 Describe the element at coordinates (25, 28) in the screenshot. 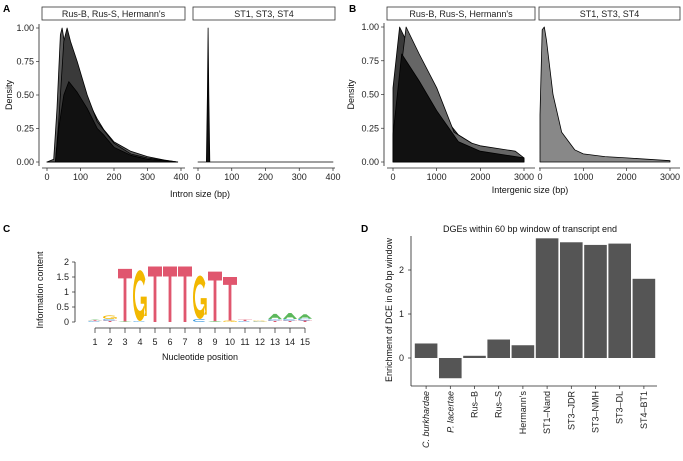

I see `y-tick-label: 1.00` at that location.